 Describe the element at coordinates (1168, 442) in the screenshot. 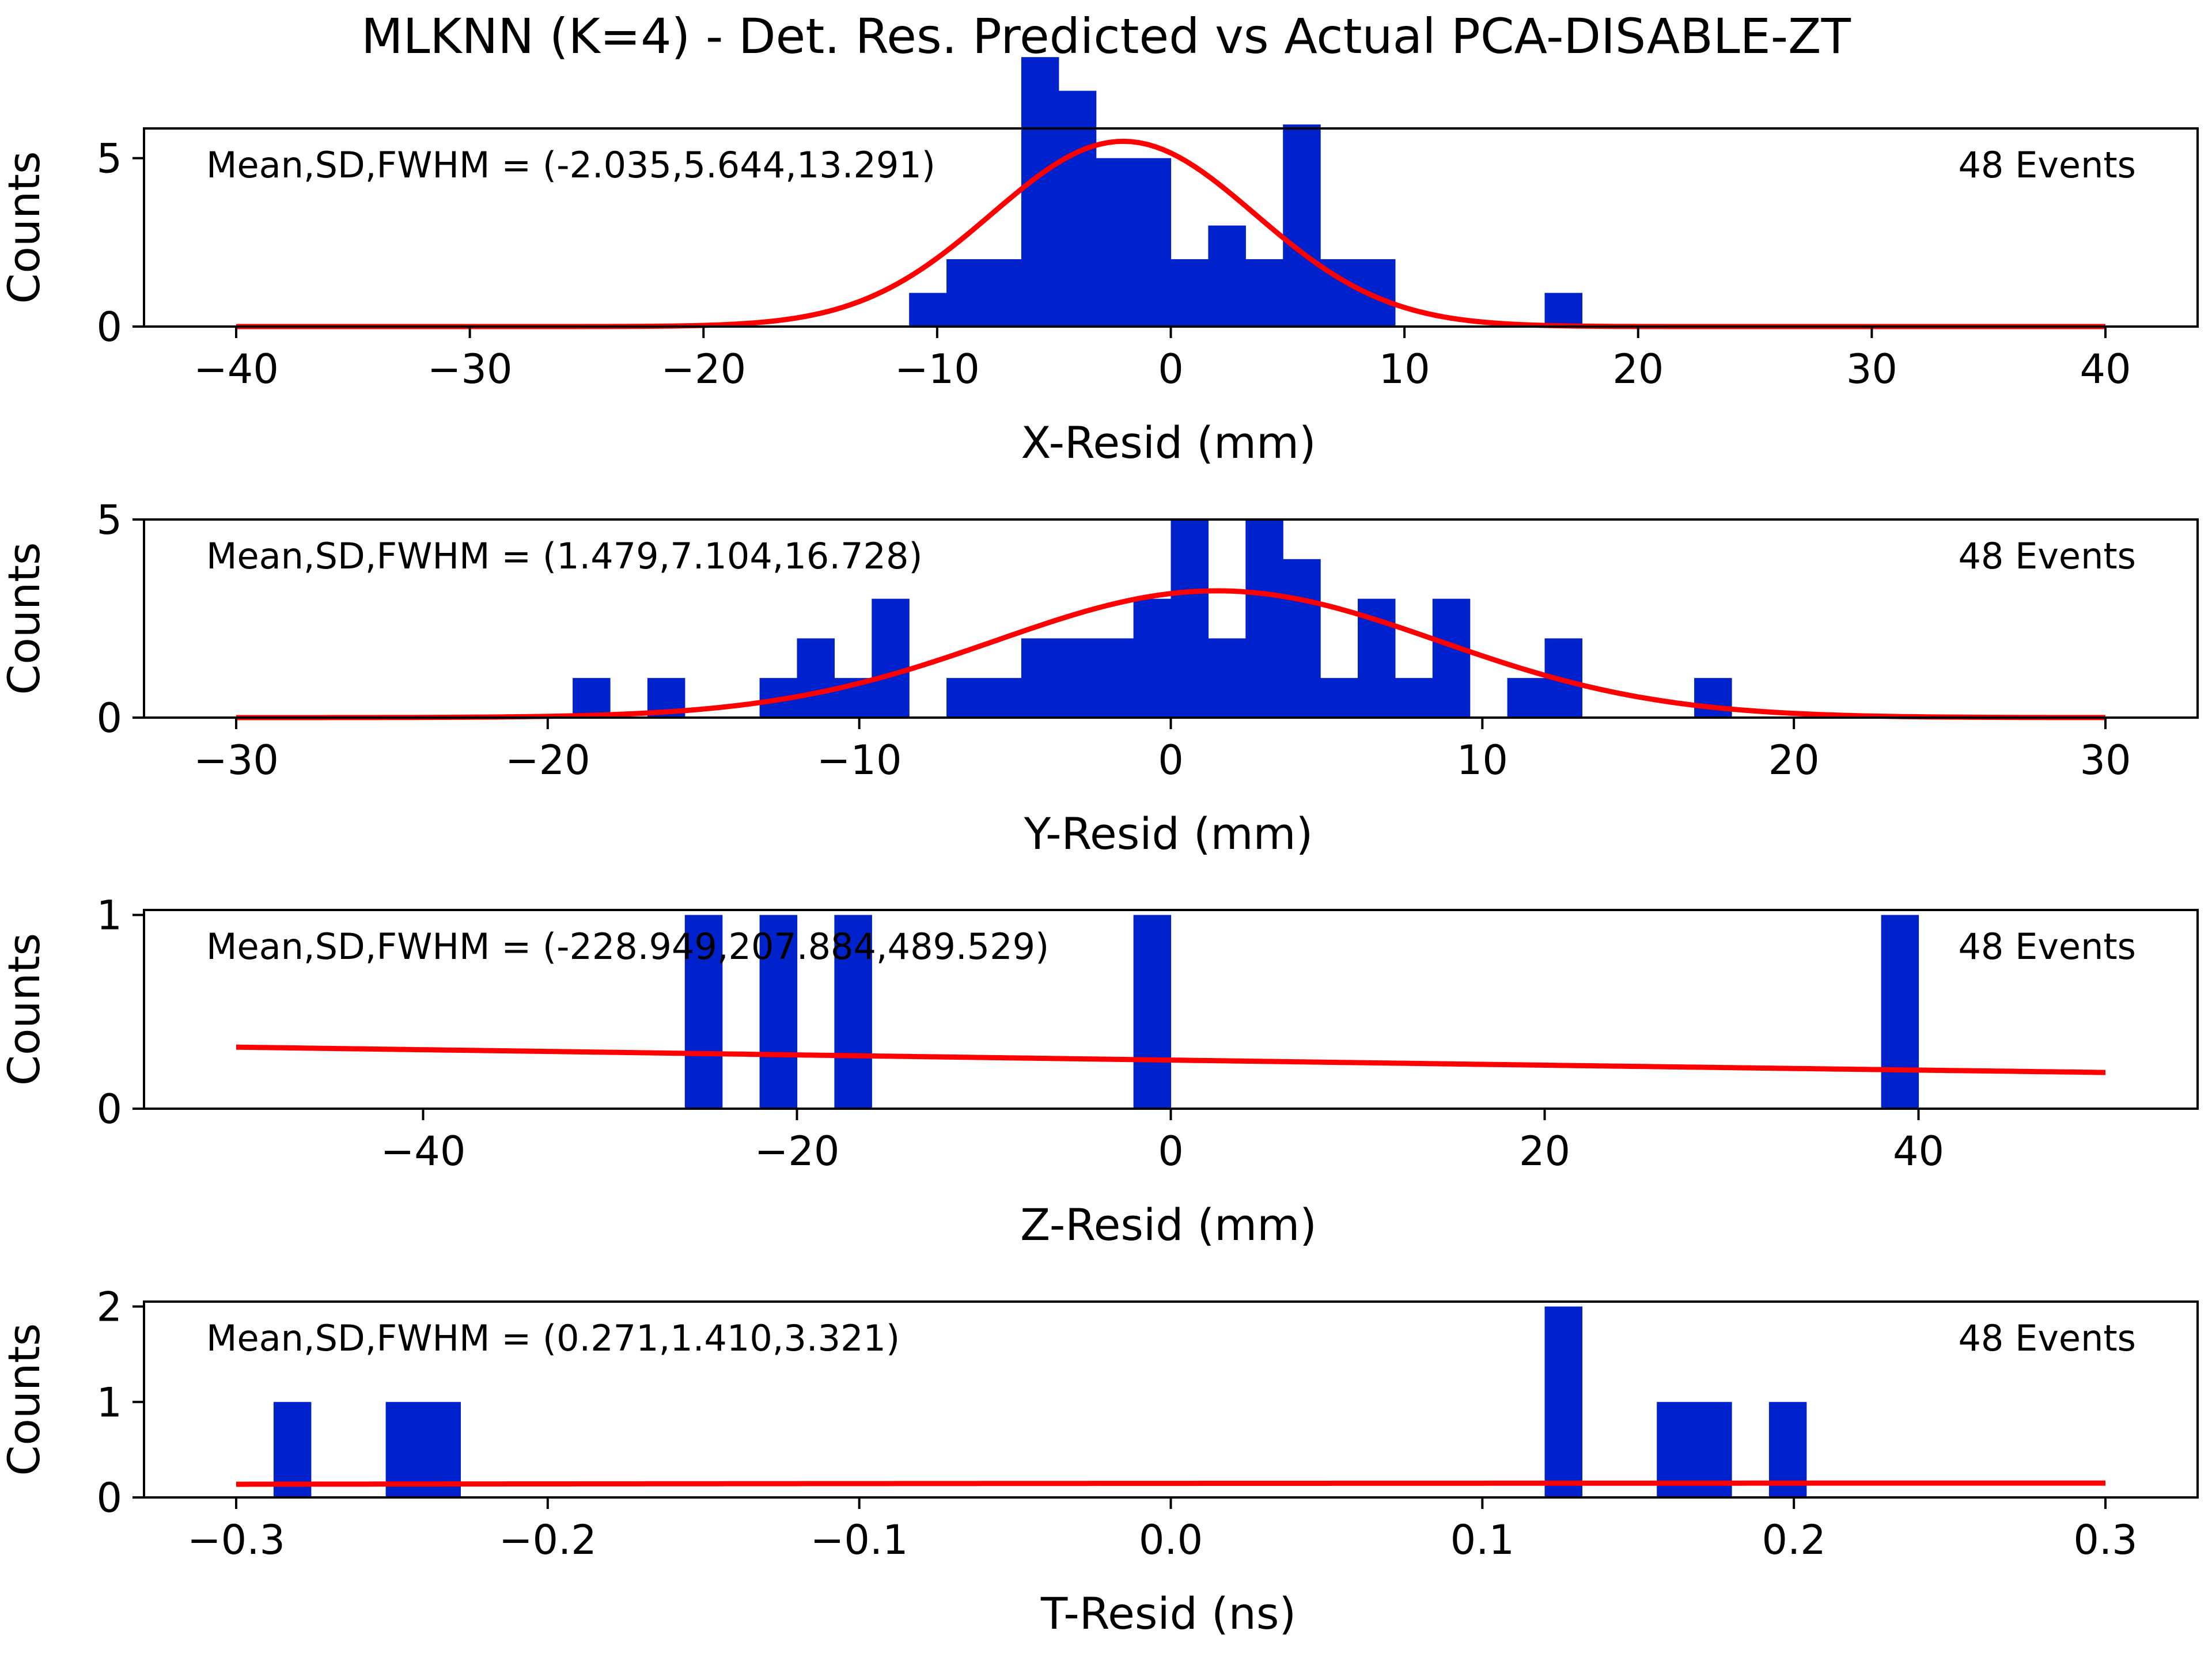

I see `x-axis-label: X-Resid (mm)` at that location.